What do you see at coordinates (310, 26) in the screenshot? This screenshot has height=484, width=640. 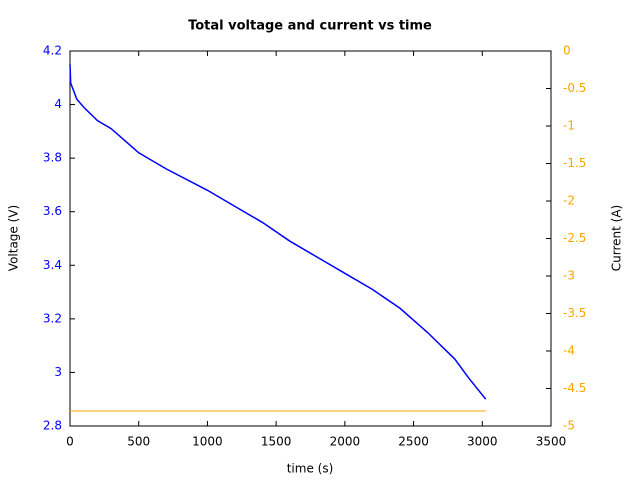 I see `chart-title: Total voltage and current vs time` at bounding box center [310, 26].